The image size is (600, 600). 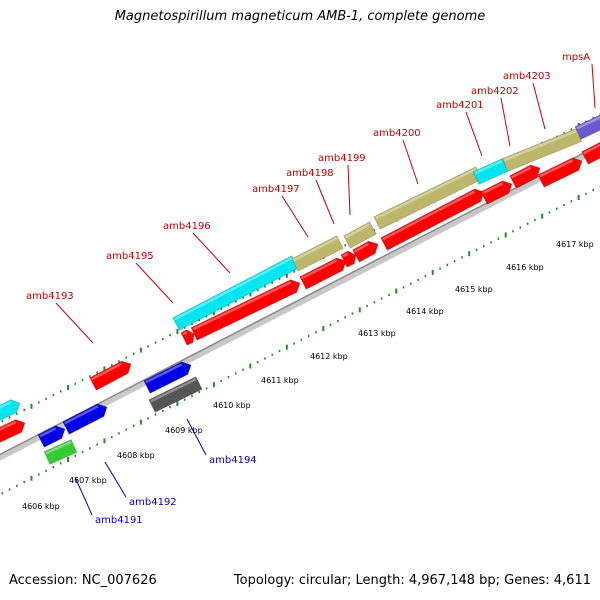 What do you see at coordinates (527, 76) in the screenshot?
I see `gene-label: amb4203` at bounding box center [527, 76].